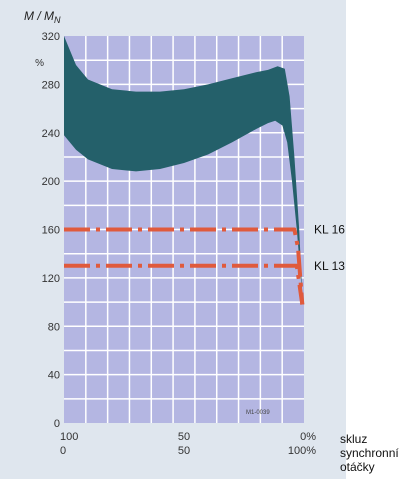  Describe the element at coordinates (184, 437) in the screenshot. I see `x-tick-label-slip: 50` at that location.